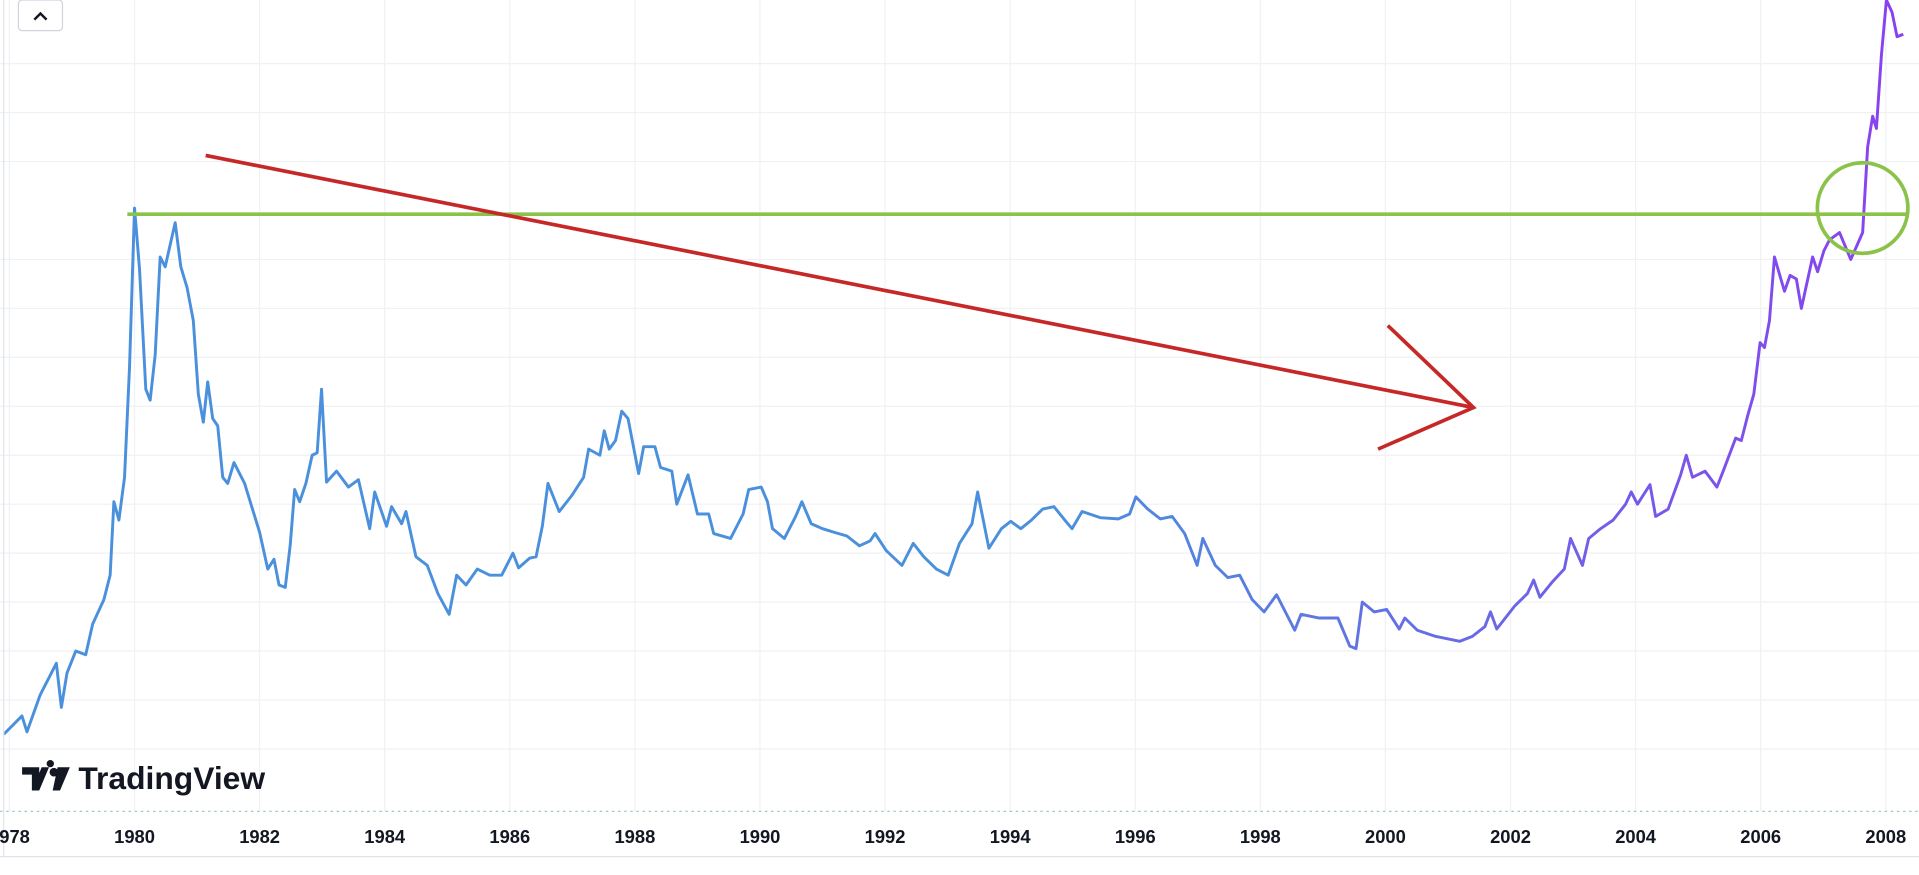 The image size is (1919, 875). I want to click on chevron-icon, so click(40, 16).